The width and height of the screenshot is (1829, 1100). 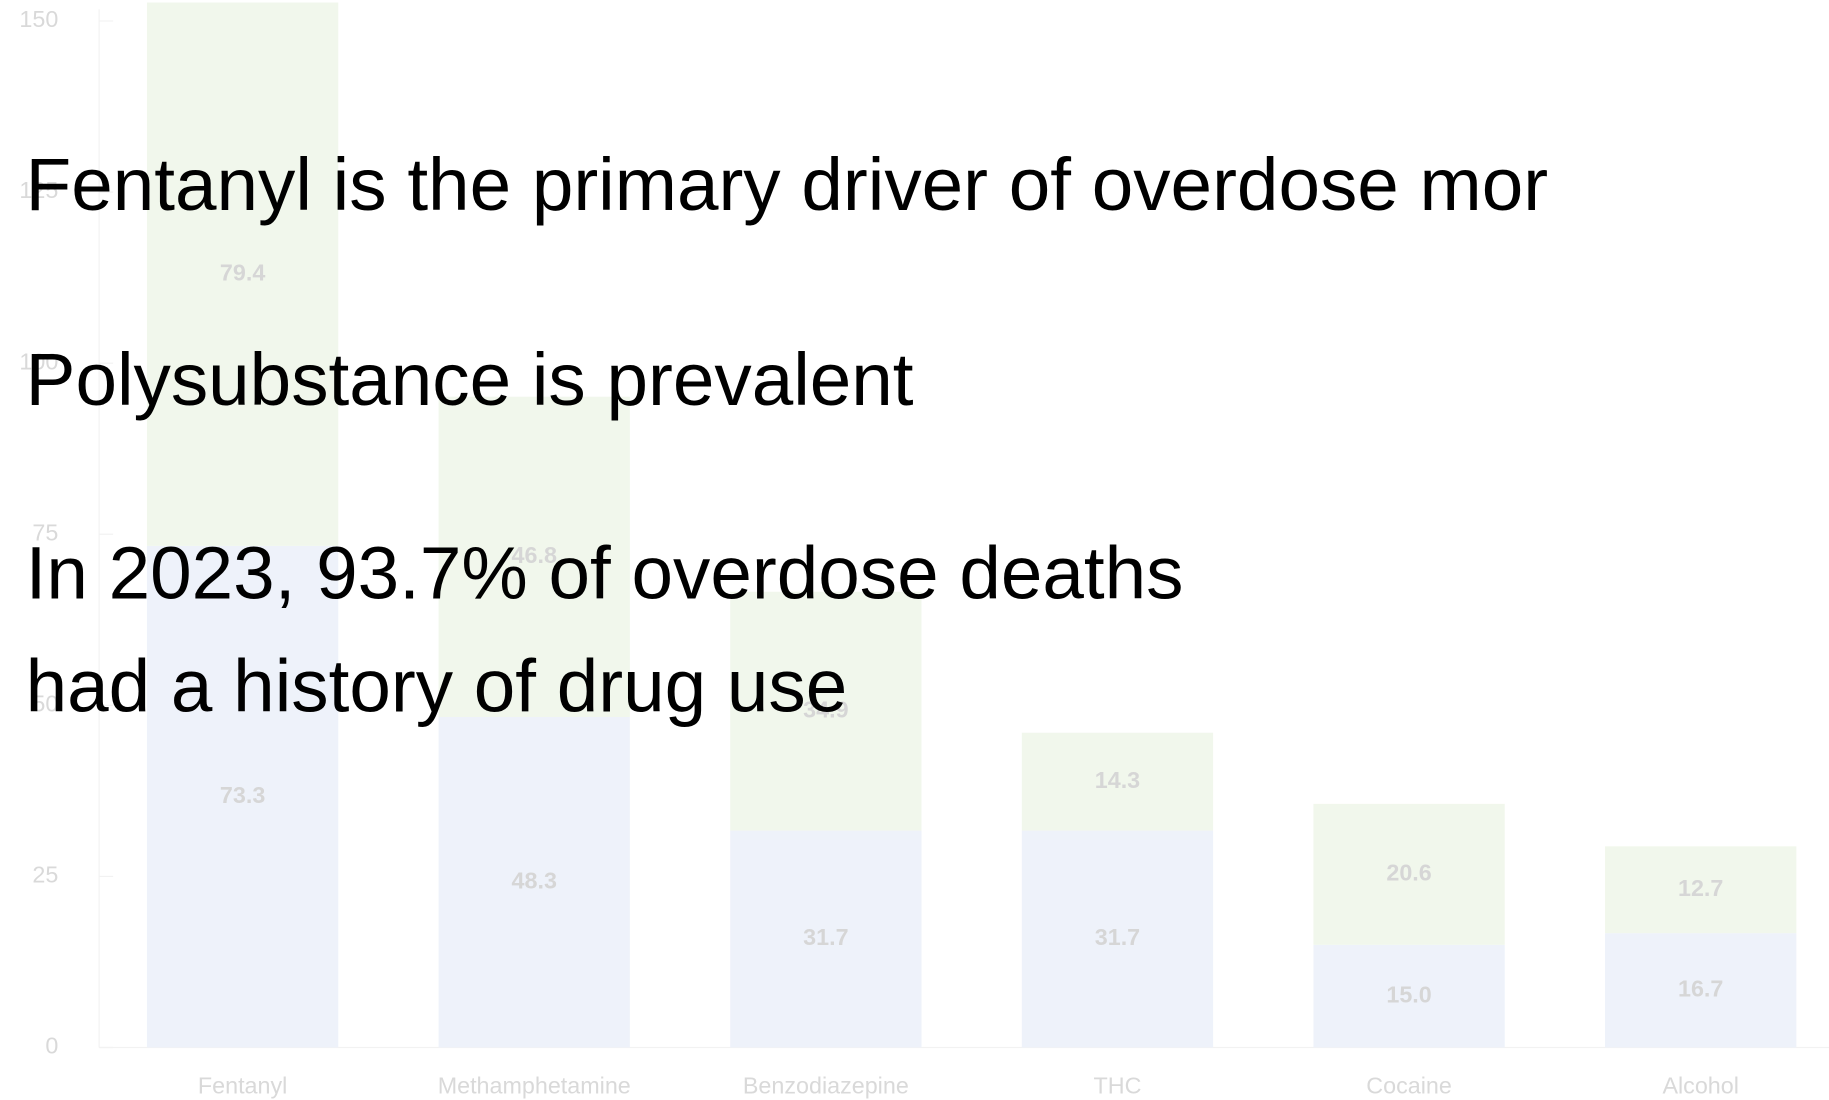 What do you see at coordinates (45, 875) in the screenshot?
I see `y-tick-label: 25` at bounding box center [45, 875].